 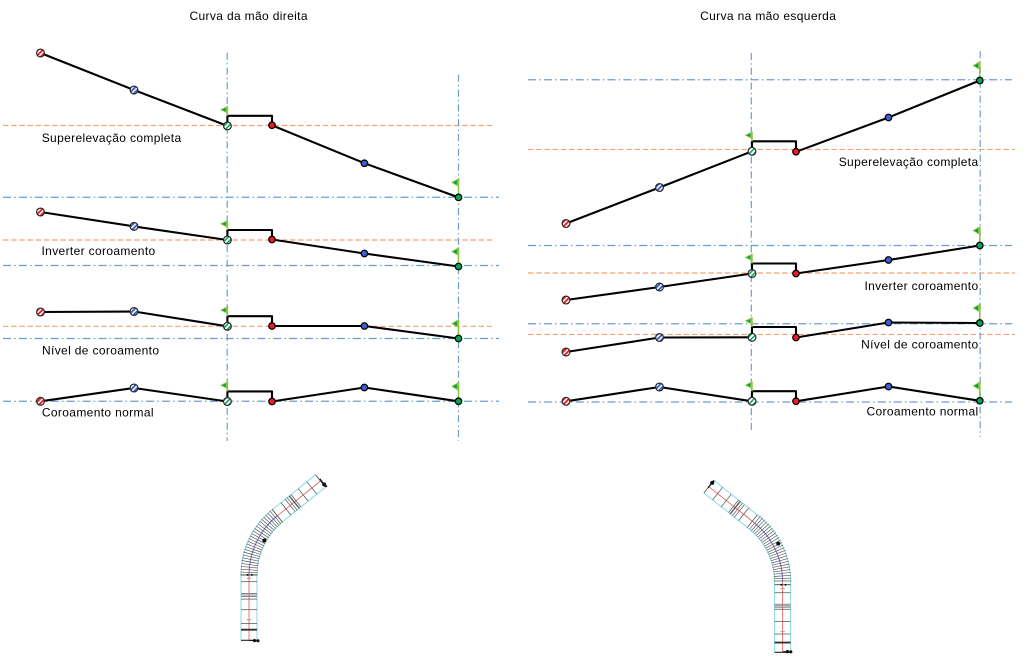 I want to click on svg-text: Curva na mão esquerda, so click(x=768, y=16).